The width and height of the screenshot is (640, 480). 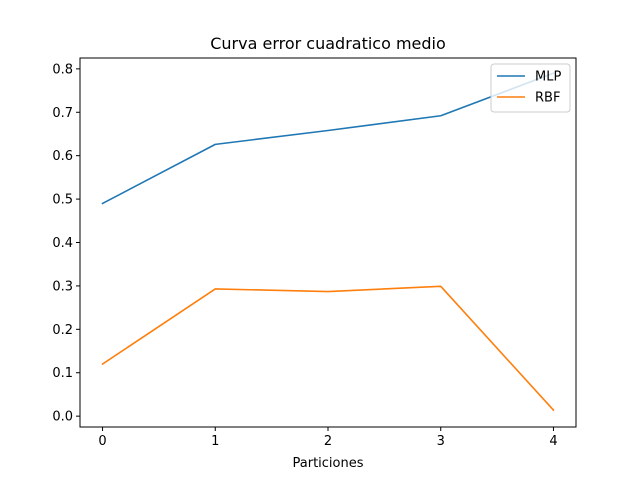 What do you see at coordinates (102, 441) in the screenshot?
I see `x-tick-label: 0` at bounding box center [102, 441].